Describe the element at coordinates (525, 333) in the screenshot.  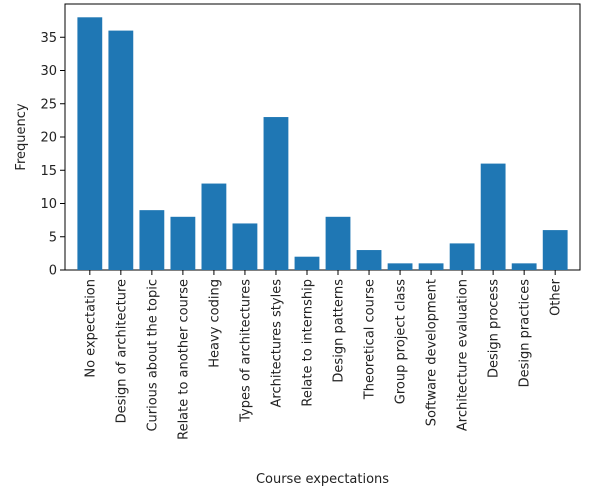
I see `x-tick-label-14: Design practices` at that location.